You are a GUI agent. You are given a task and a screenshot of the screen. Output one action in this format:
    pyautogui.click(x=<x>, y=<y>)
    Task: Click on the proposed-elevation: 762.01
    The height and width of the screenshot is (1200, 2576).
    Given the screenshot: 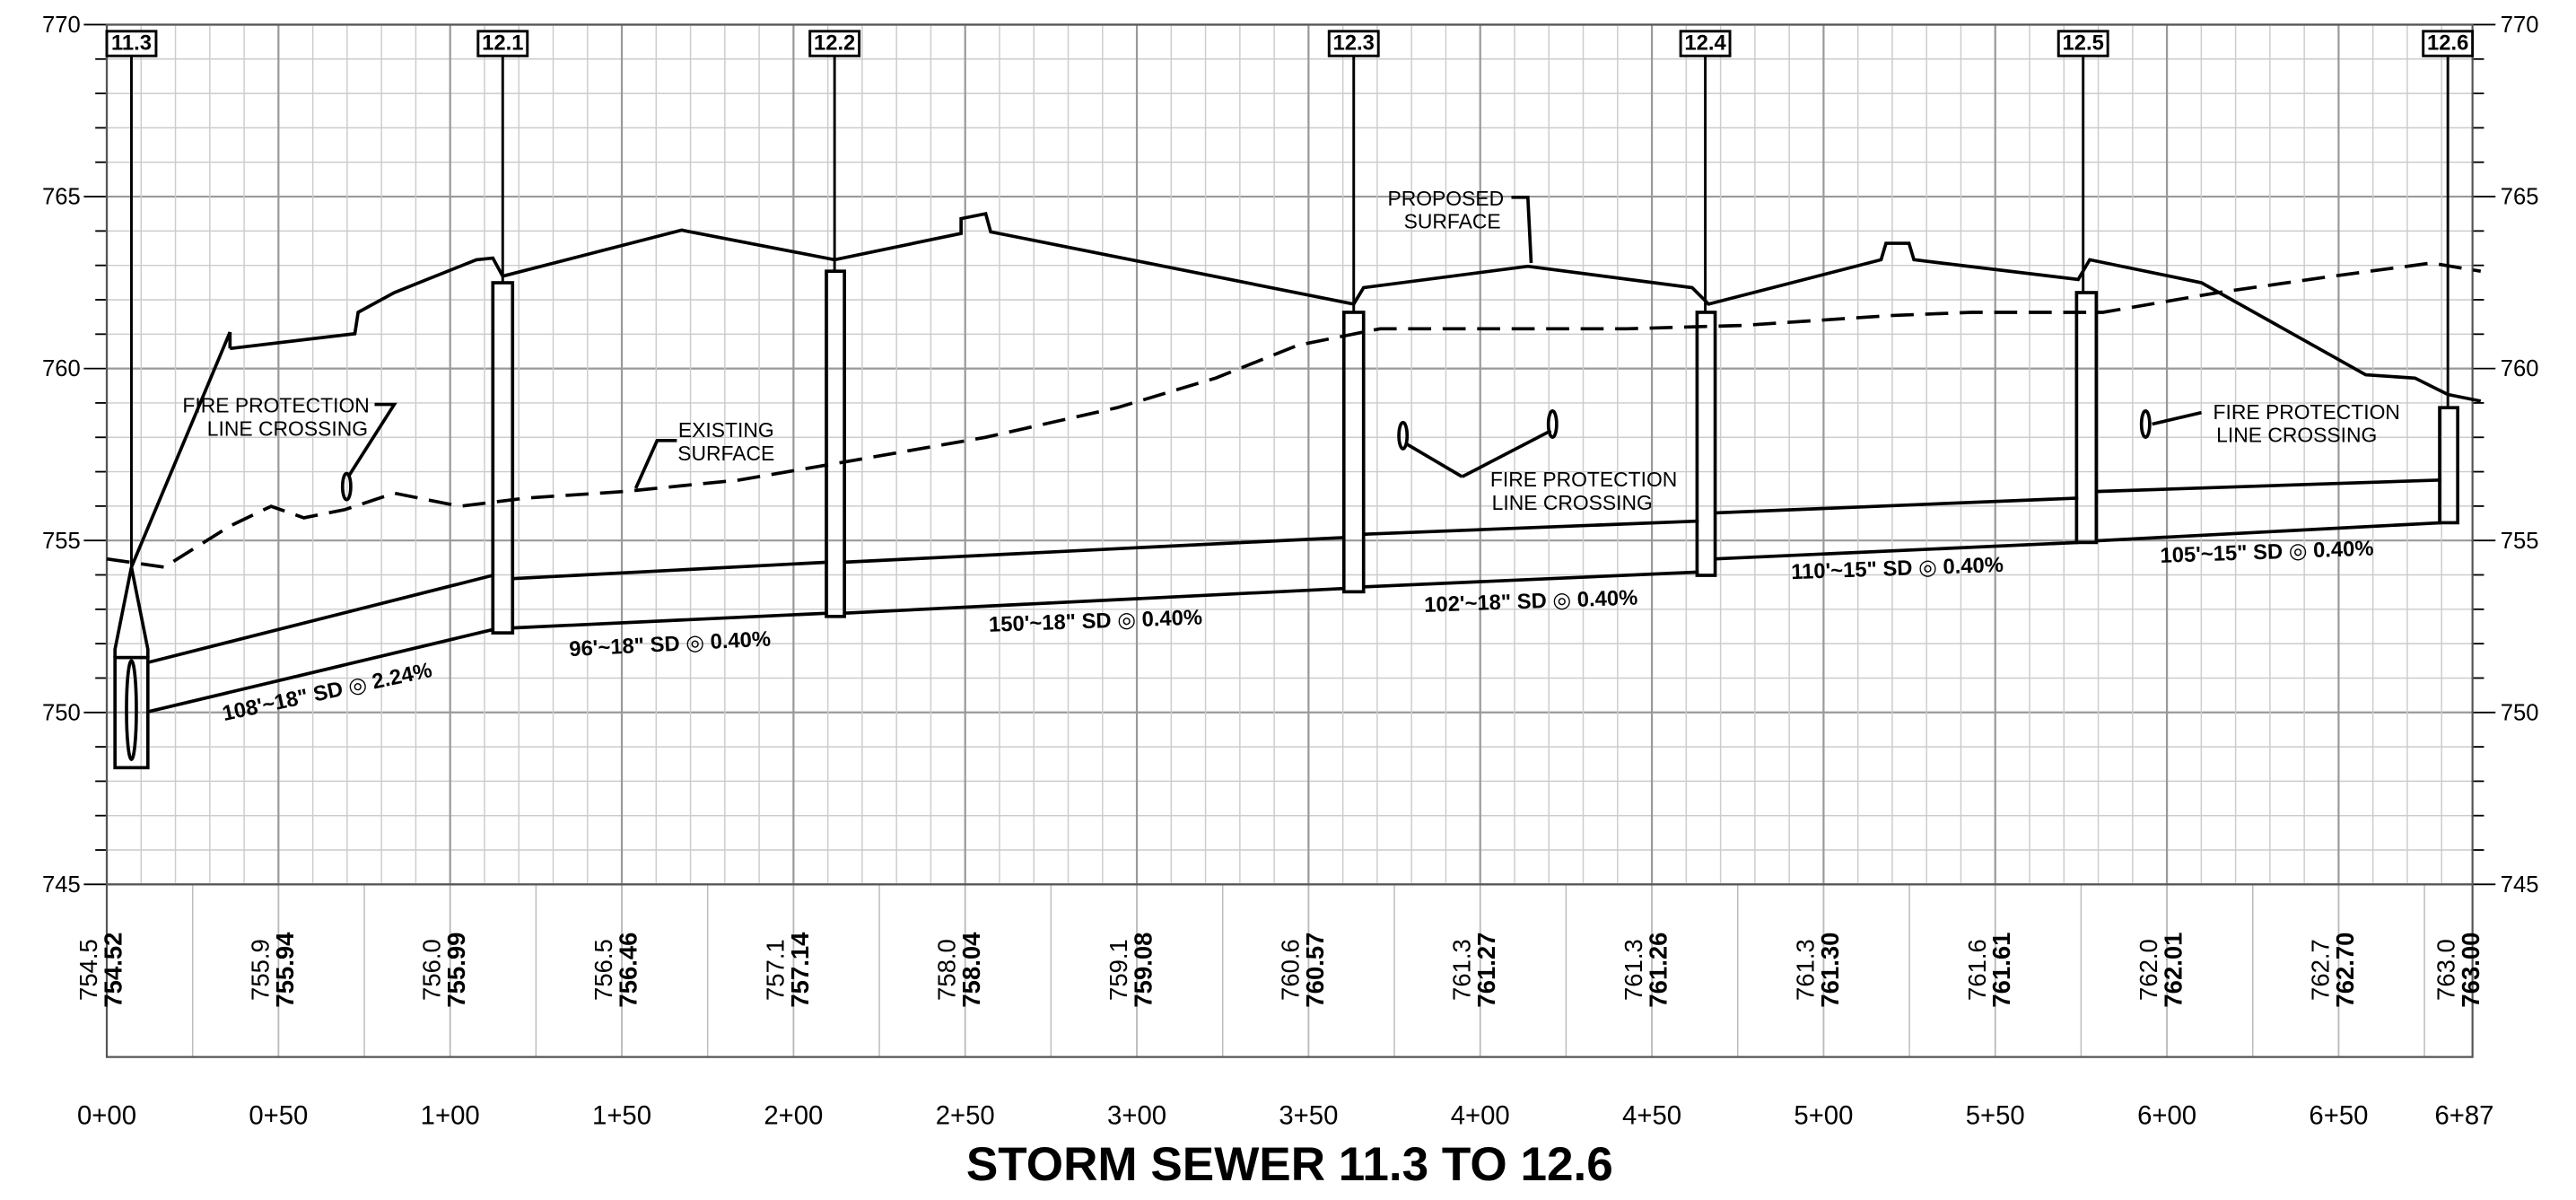 What is the action you would take?
    pyautogui.click(x=2173, y=971)
    